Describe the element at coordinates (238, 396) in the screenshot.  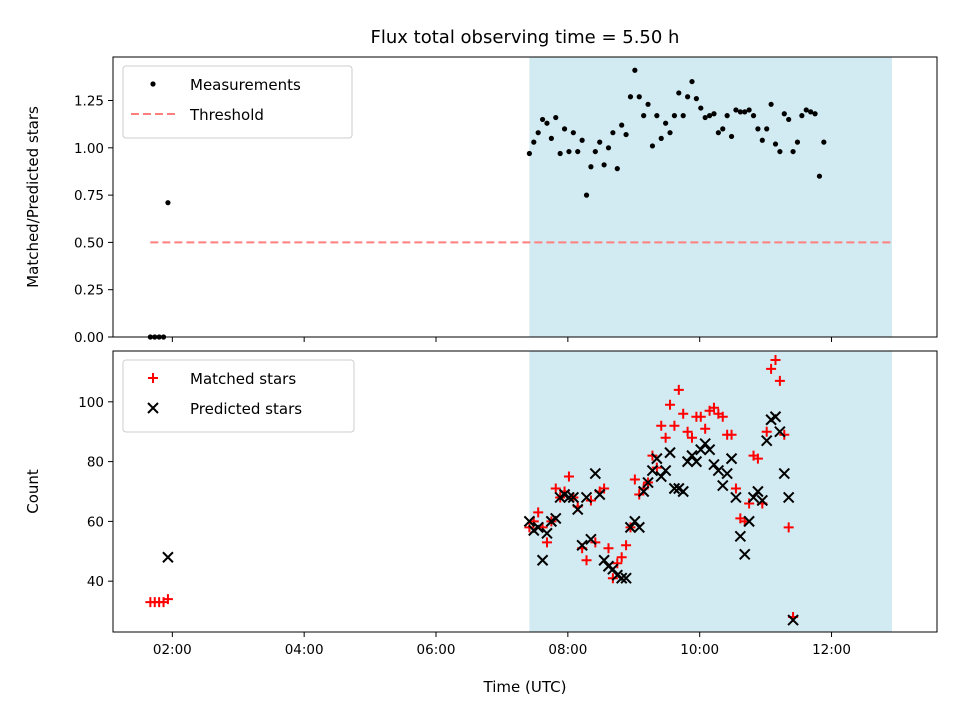
I see `legend-box` at that location.